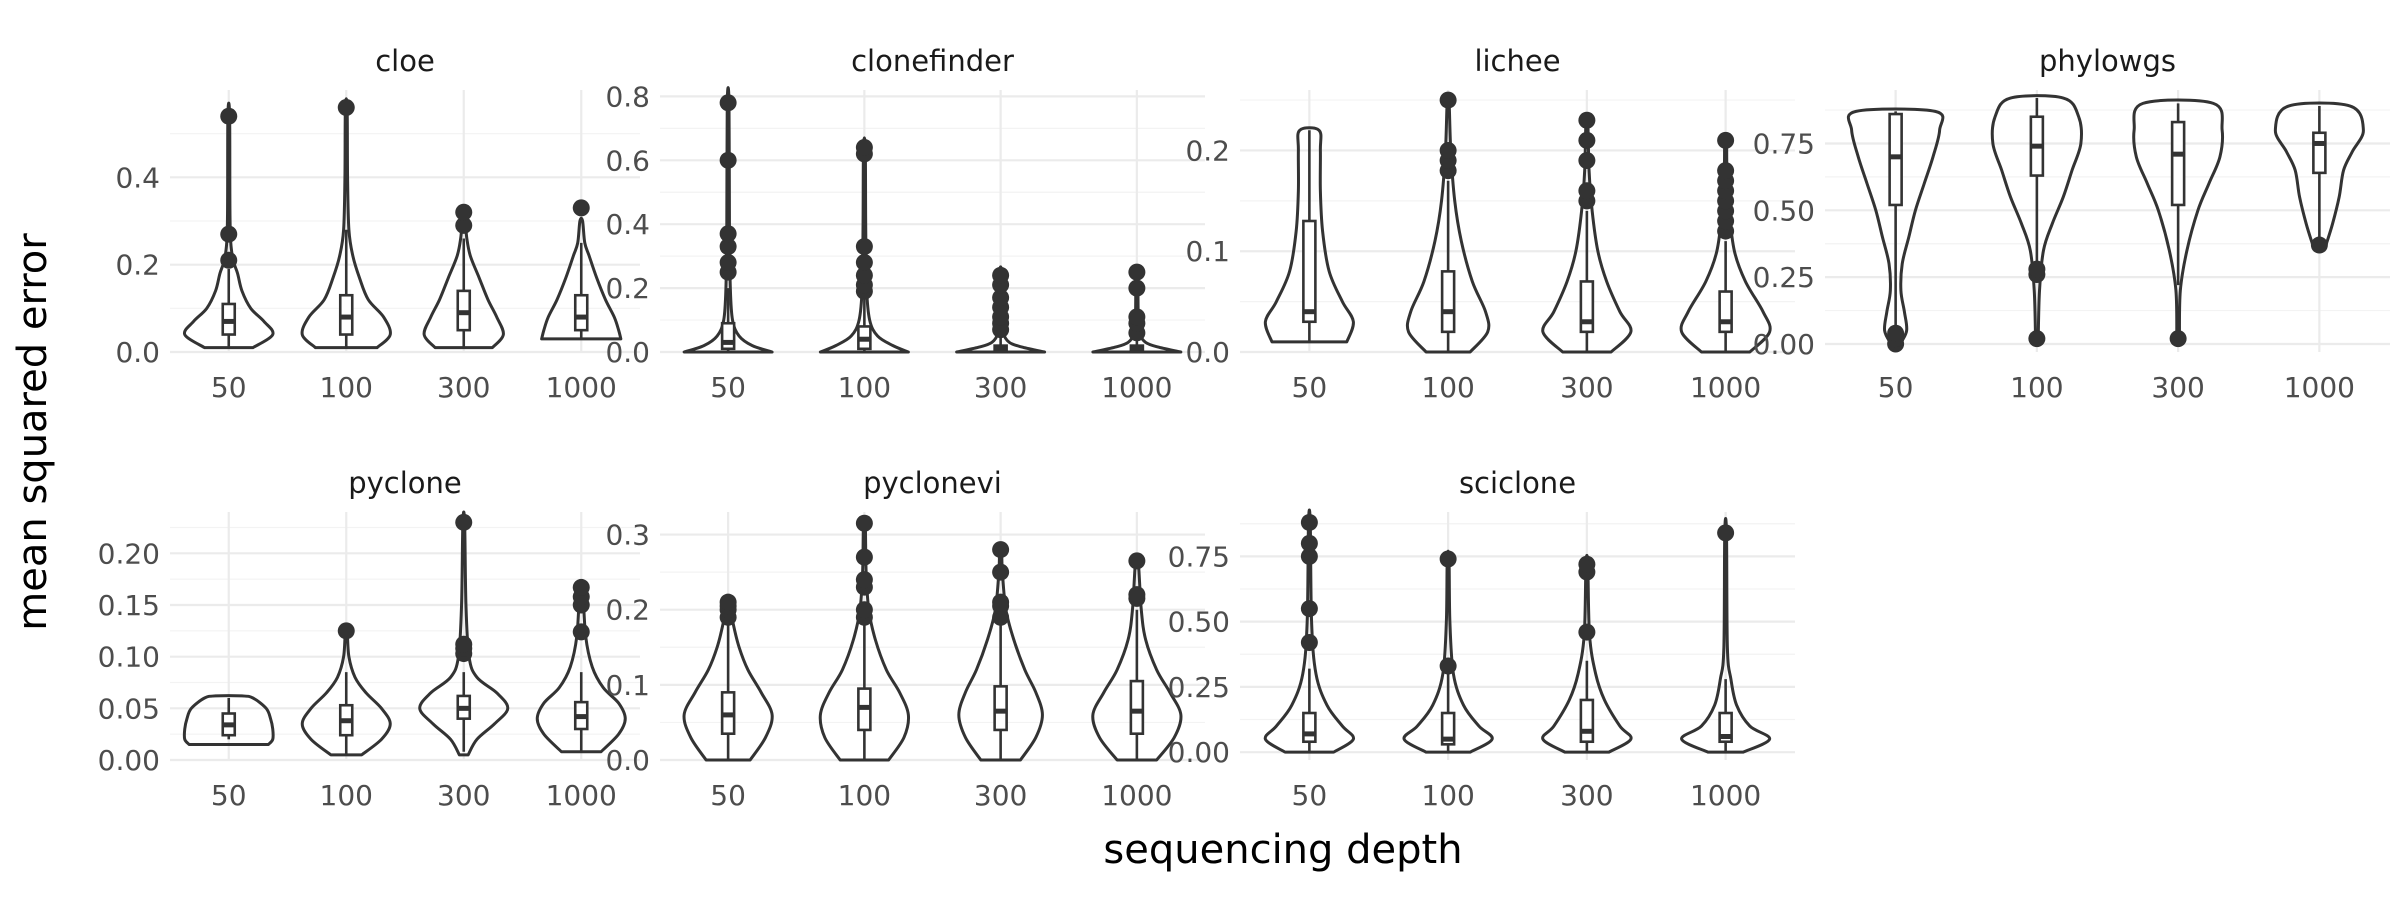 This screenshot has width=2400, height=900. I want to click on y-tick-label: 0.6, so click(627, 160).